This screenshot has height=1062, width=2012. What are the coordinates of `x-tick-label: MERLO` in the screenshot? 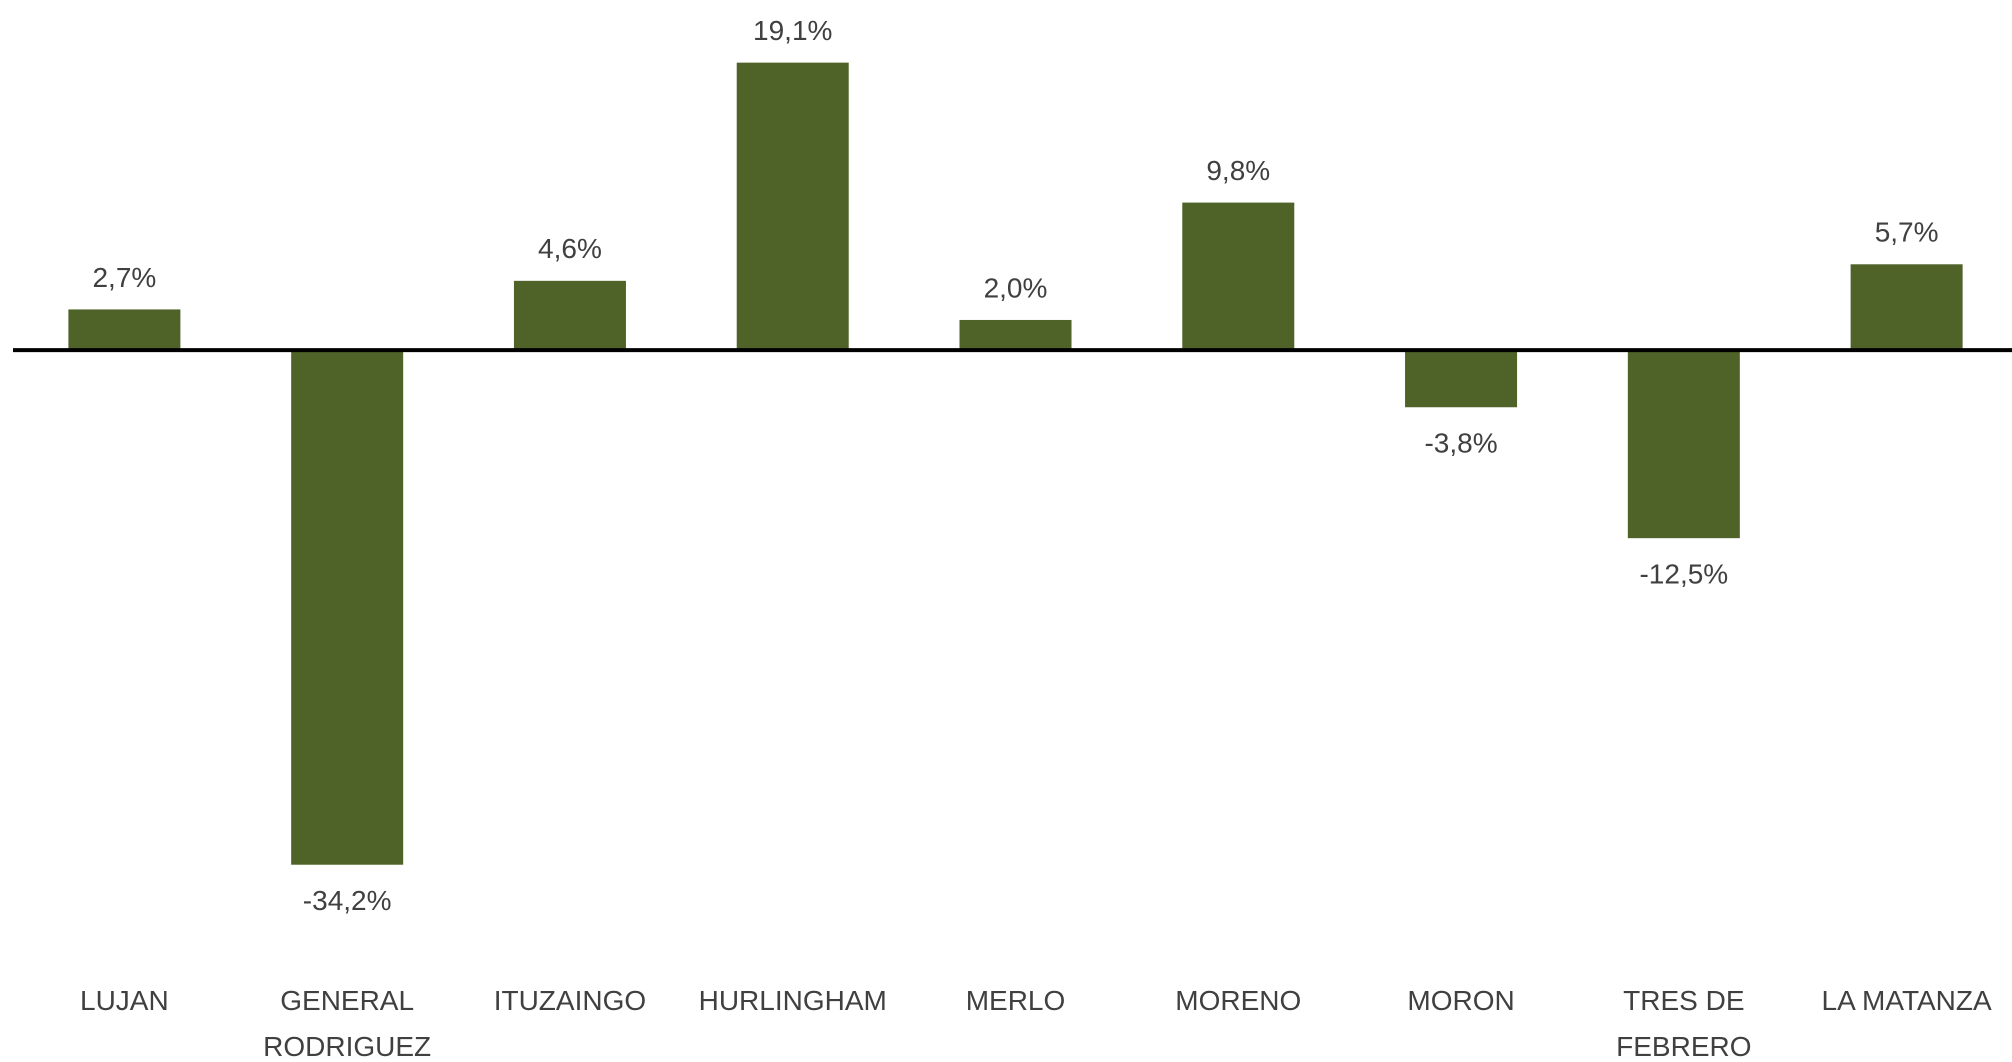 It's located at (1015, 1000).